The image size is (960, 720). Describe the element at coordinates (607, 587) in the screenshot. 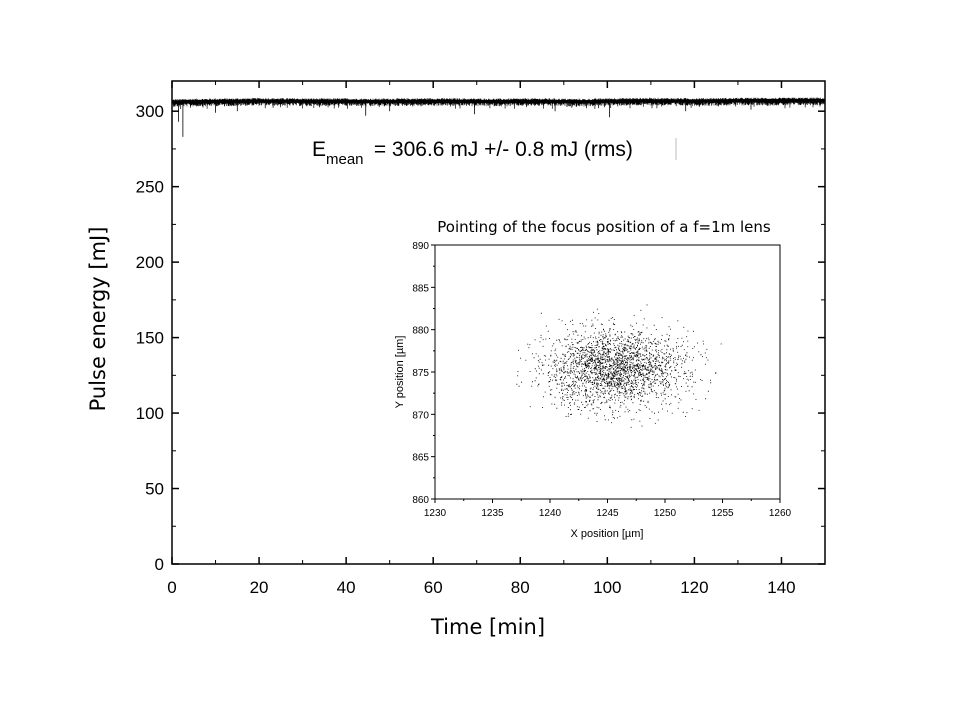

I see `x-tick-label: 100` at that location.